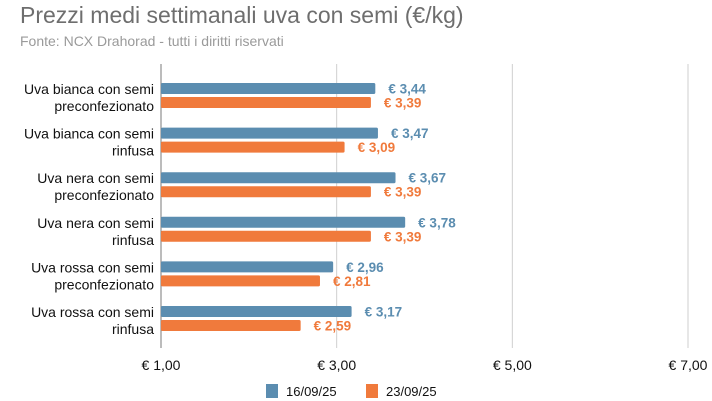 The image size is (712, 401). What do you see at coordinates (512, 365) in the screenshot?
I see `x-tick-label: € 5,00` at bounding box center [512, 365].